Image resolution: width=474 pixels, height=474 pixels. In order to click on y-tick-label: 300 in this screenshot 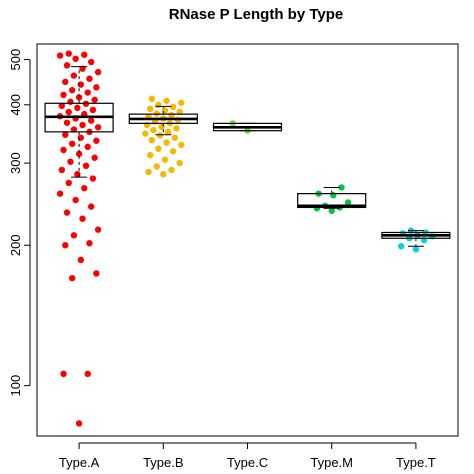, I will do `click(15, 163)`.